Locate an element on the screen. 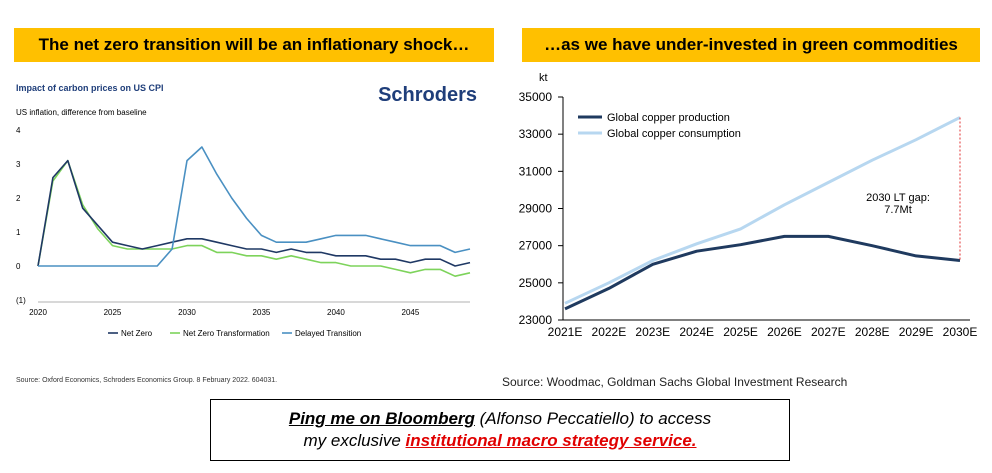  strategy-service-link: institutional macro strategy service. is located at coordinates (551, 440).